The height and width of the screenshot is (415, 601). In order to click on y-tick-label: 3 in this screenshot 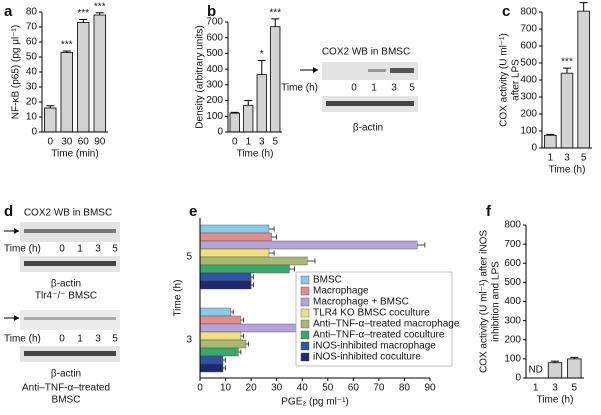, I will do `click(189, 340)`.